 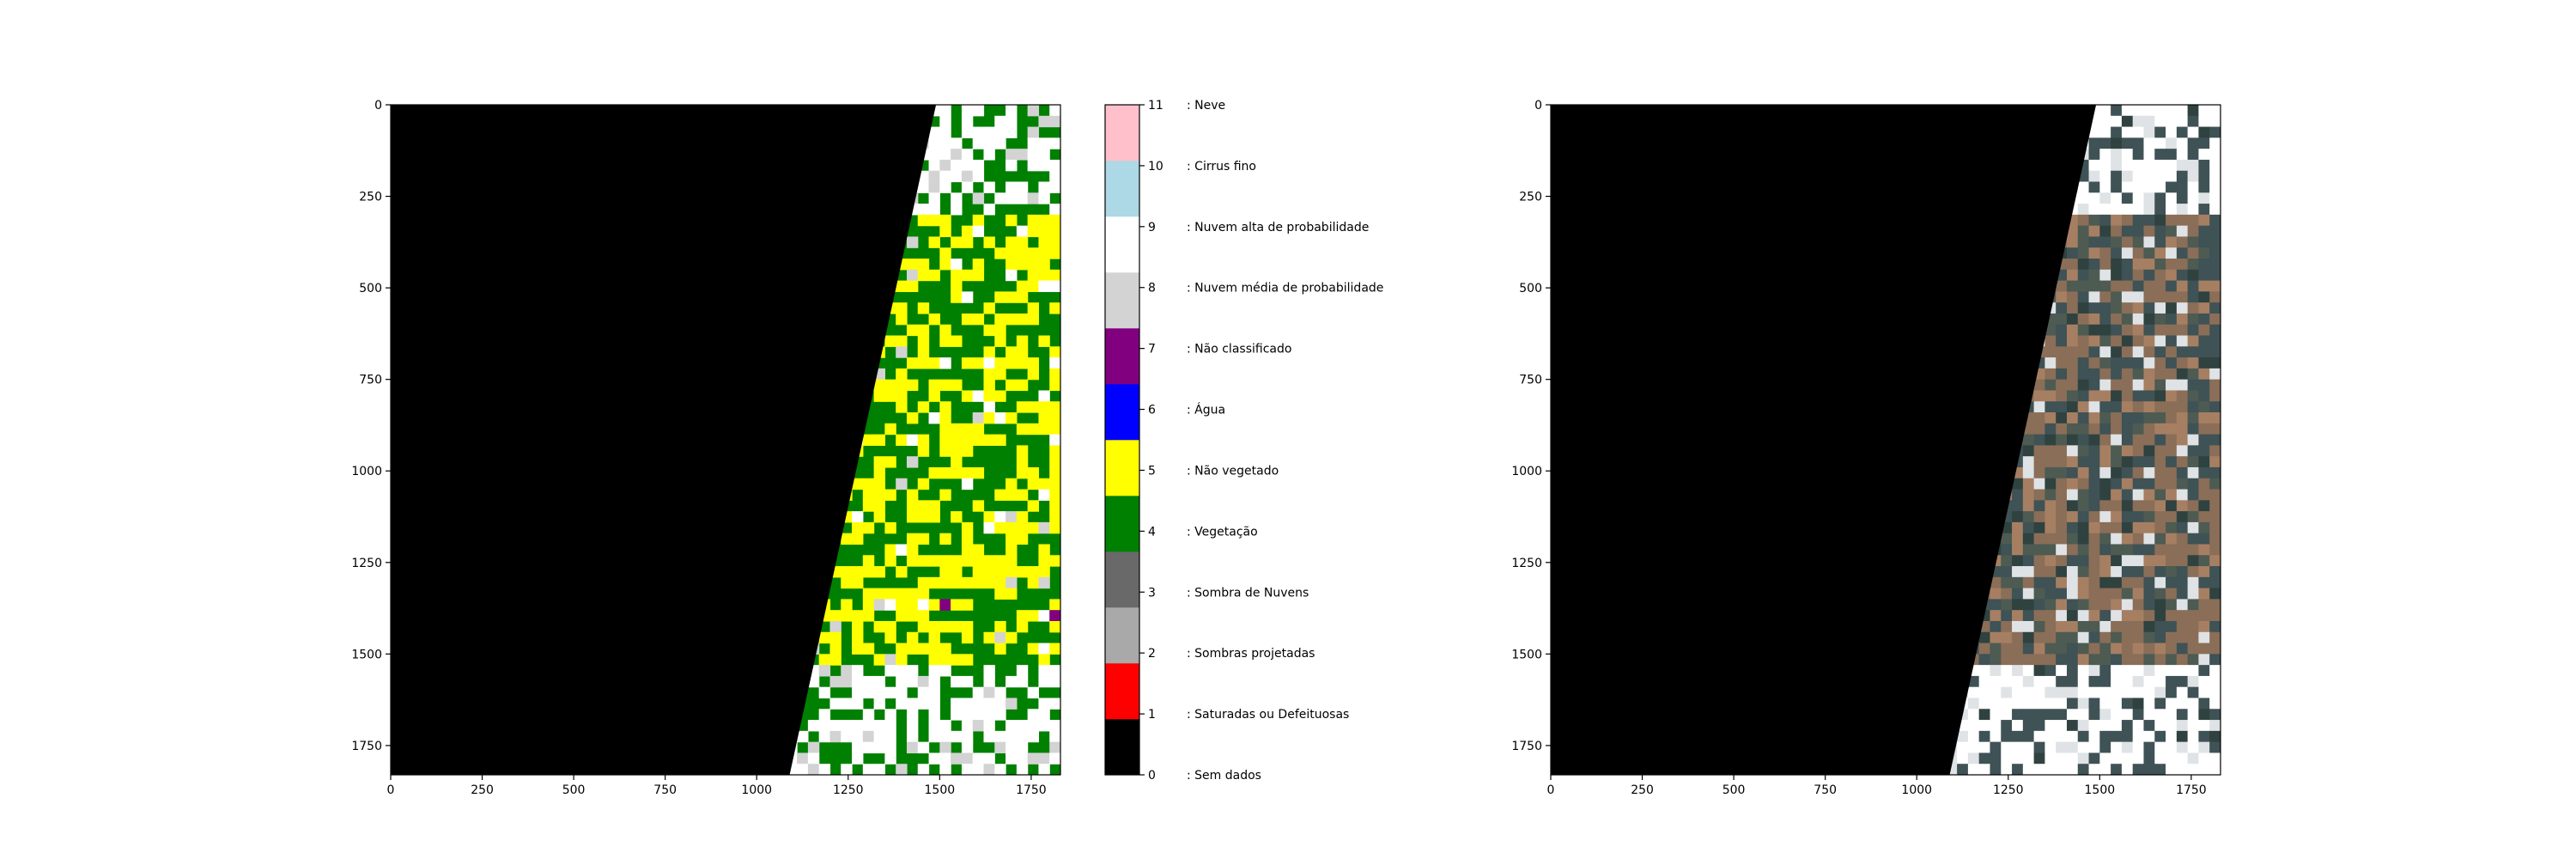 What do you see at coordinates (2100, 790) in the screenshot?
I see `true-color-x-tick-label: 1500` at bounding box center [2100, 790].